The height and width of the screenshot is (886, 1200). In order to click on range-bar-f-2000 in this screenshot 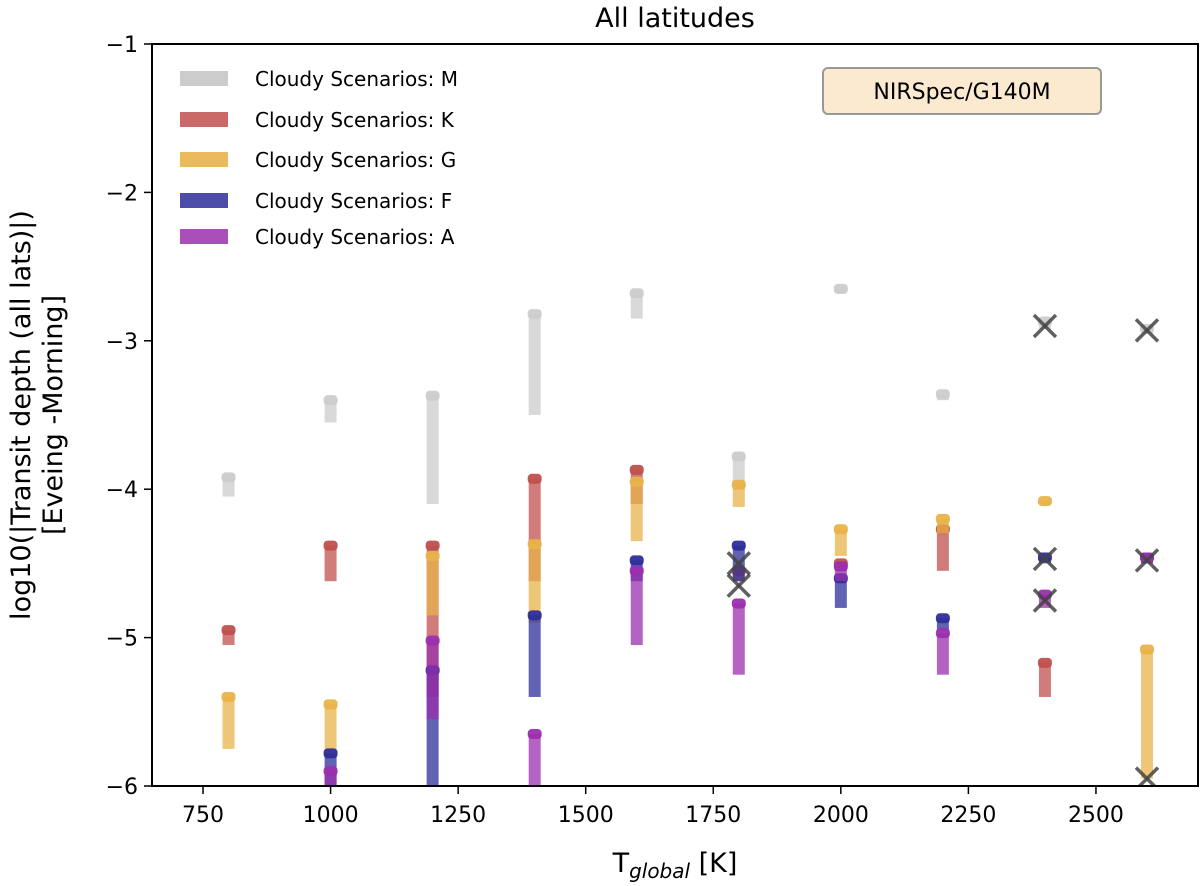, I will do `click(840, 593)`.